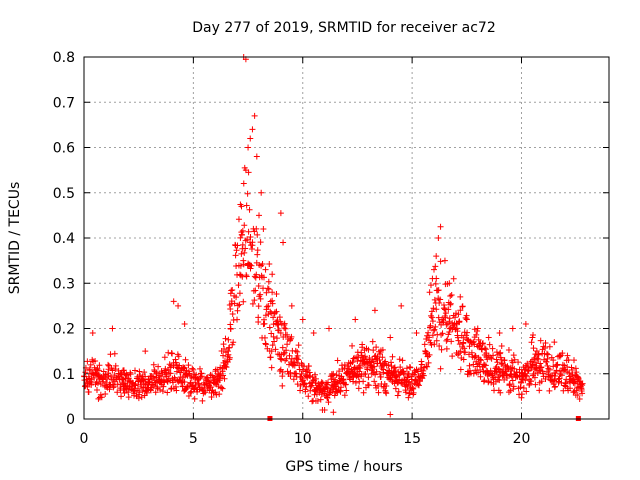 The image size is (640, 480). What do you see at coordinates (70, 420) in the screenshot?
I see `y-tick-label: 0` at bounding box center [70, 420].